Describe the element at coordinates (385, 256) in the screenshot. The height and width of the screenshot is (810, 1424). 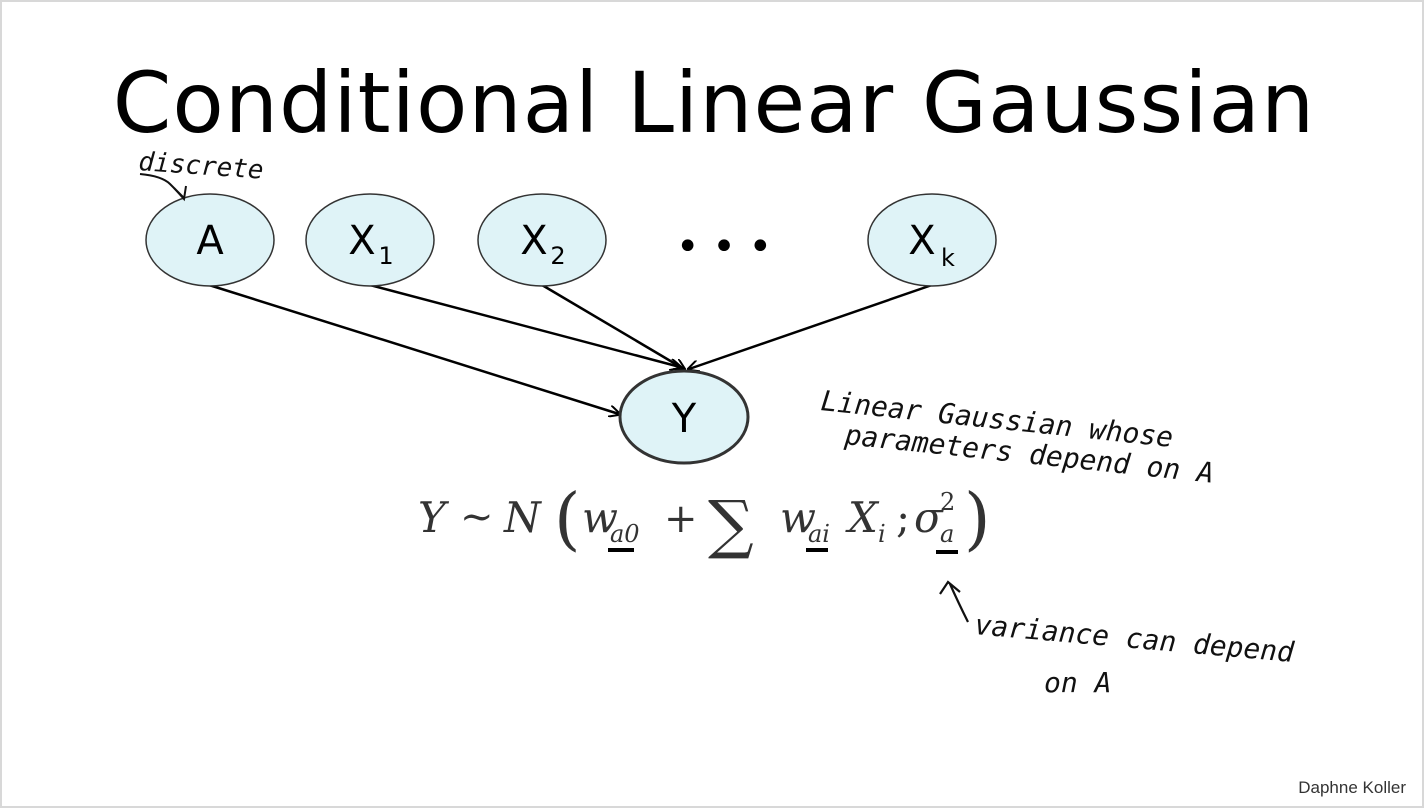
I see `node-x1-subscript: 1` at that location.